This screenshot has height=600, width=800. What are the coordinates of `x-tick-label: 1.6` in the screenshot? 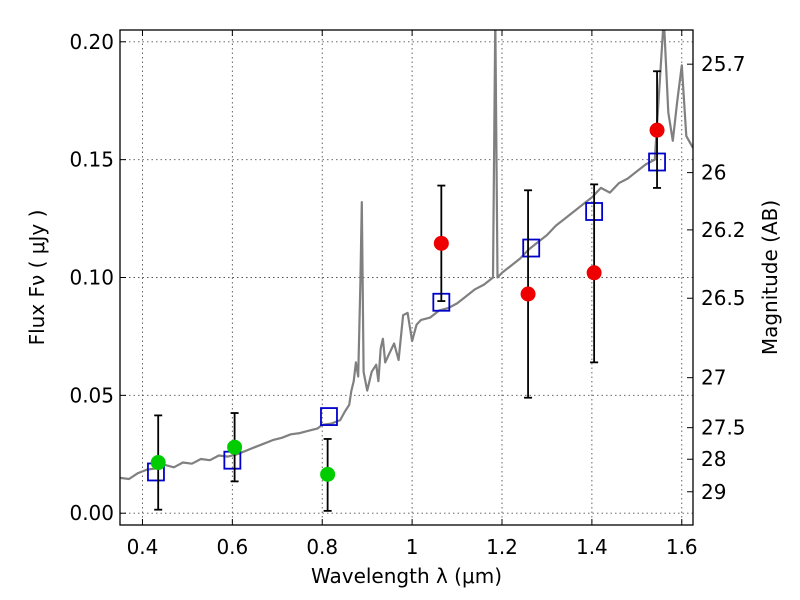 It's located at (682, 547).